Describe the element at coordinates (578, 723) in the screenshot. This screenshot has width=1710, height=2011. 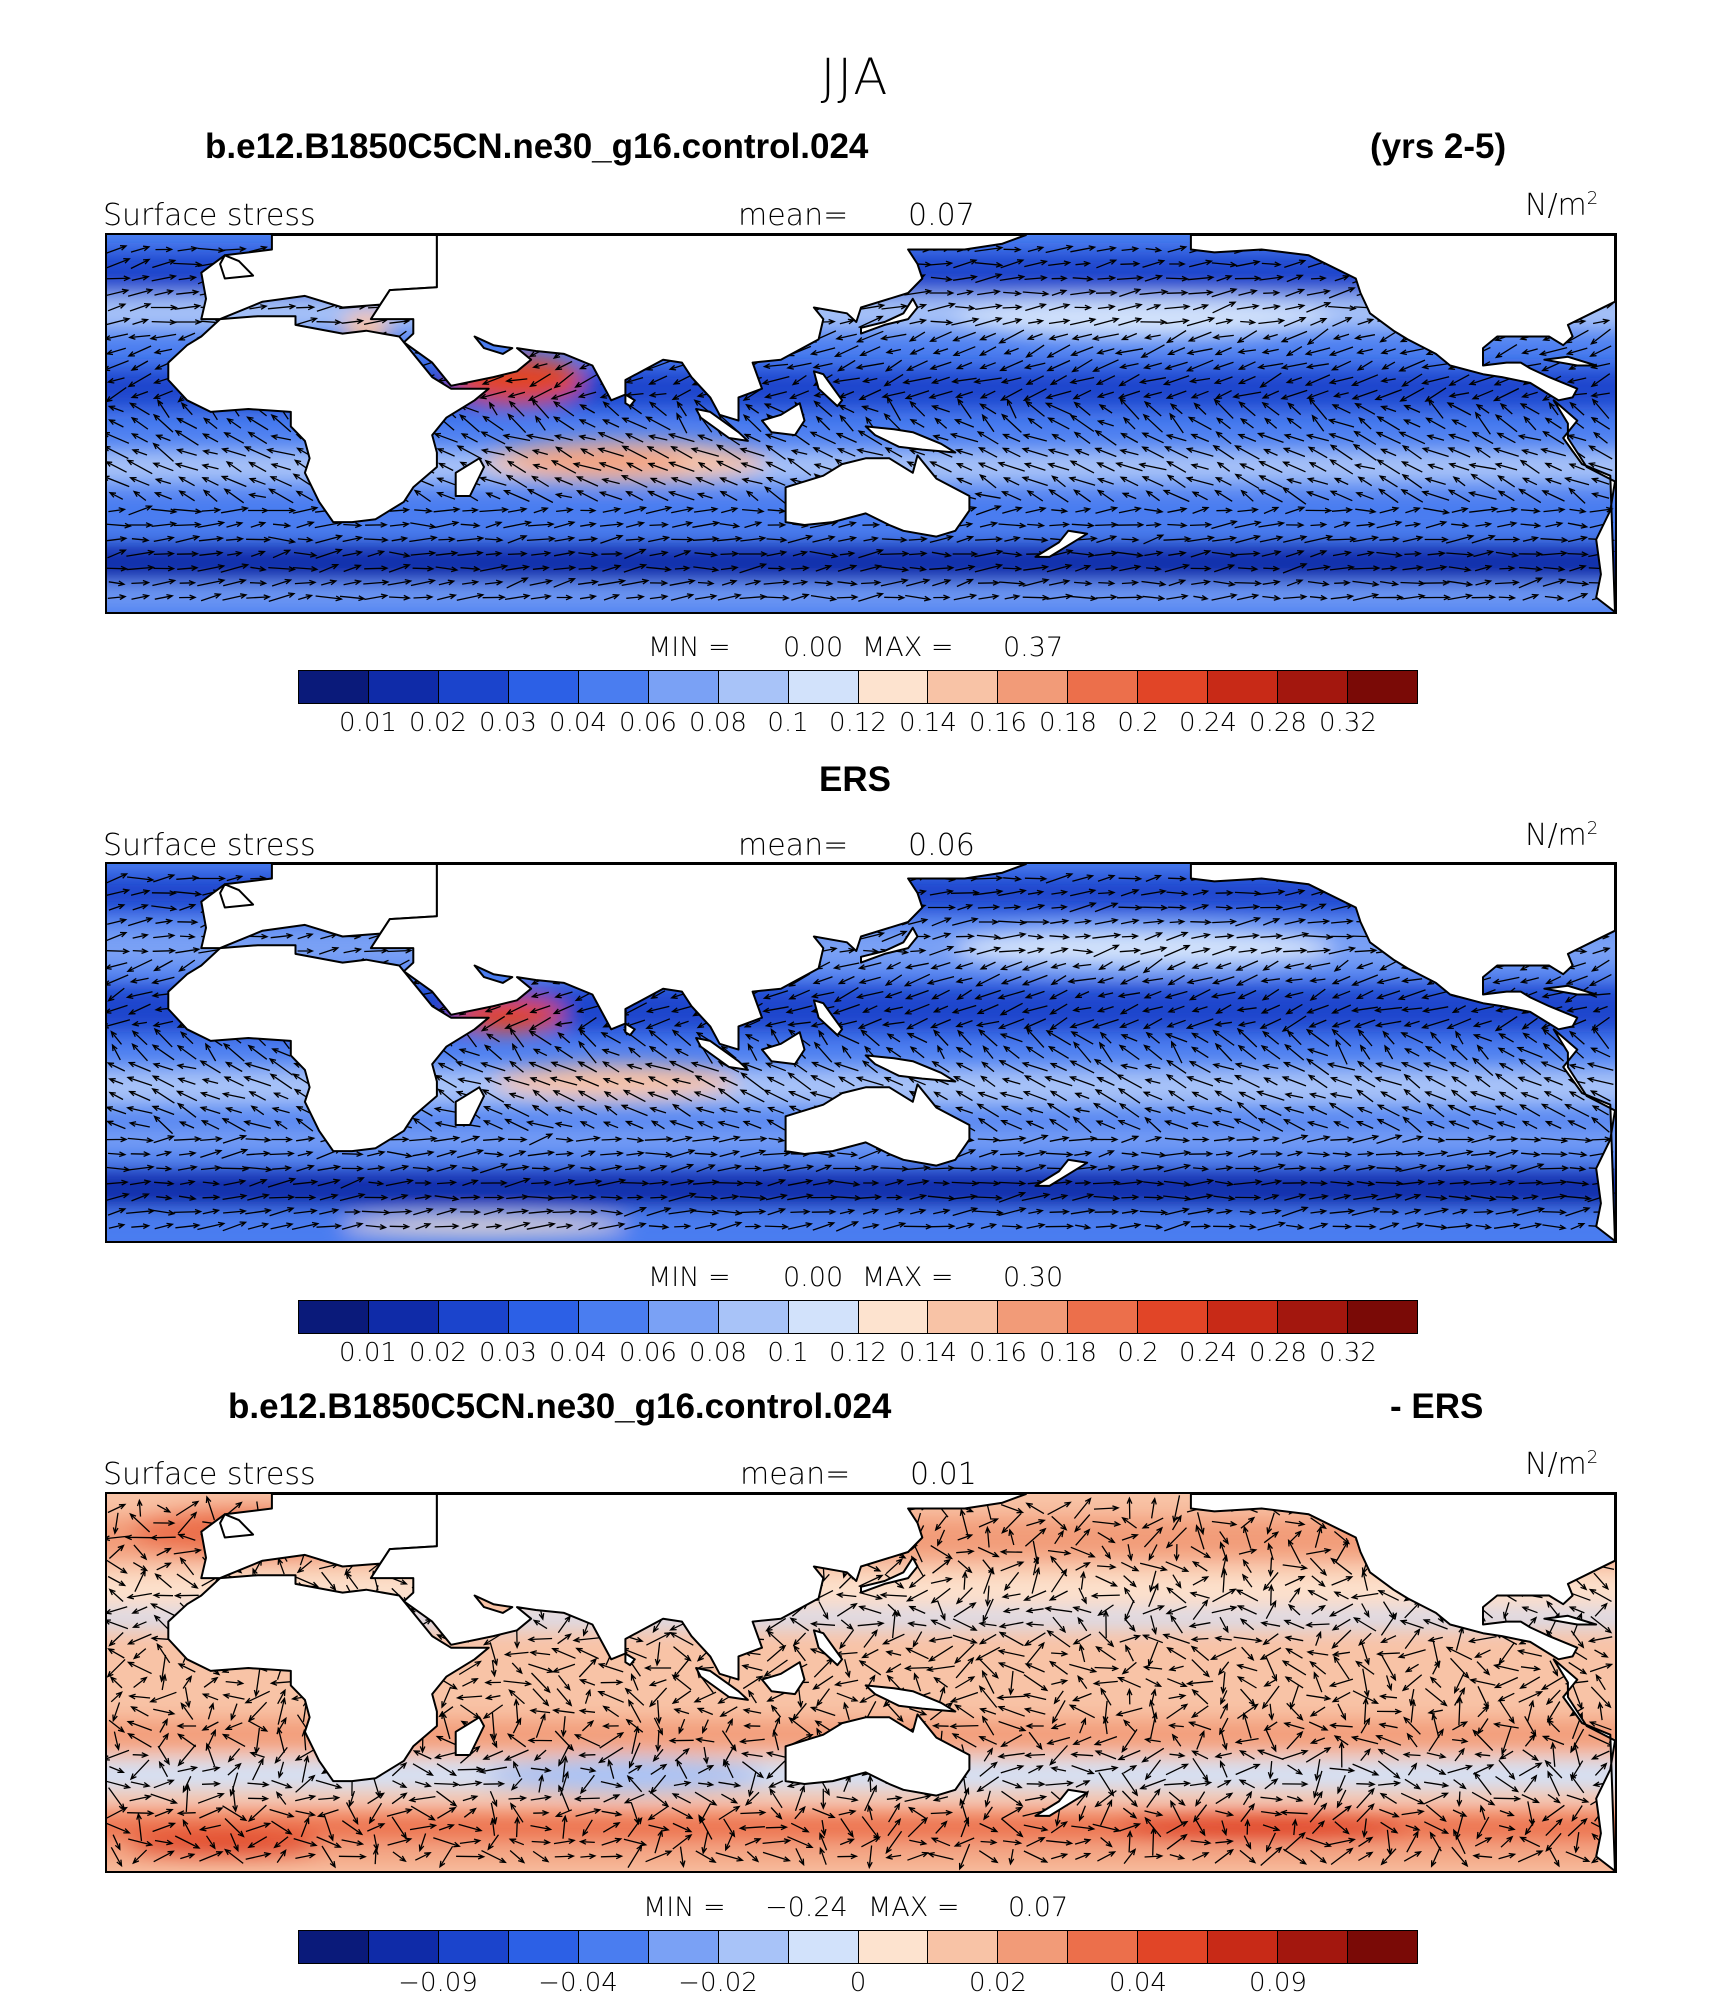
I see `colorbar-tick-label: 0.04` at that location.